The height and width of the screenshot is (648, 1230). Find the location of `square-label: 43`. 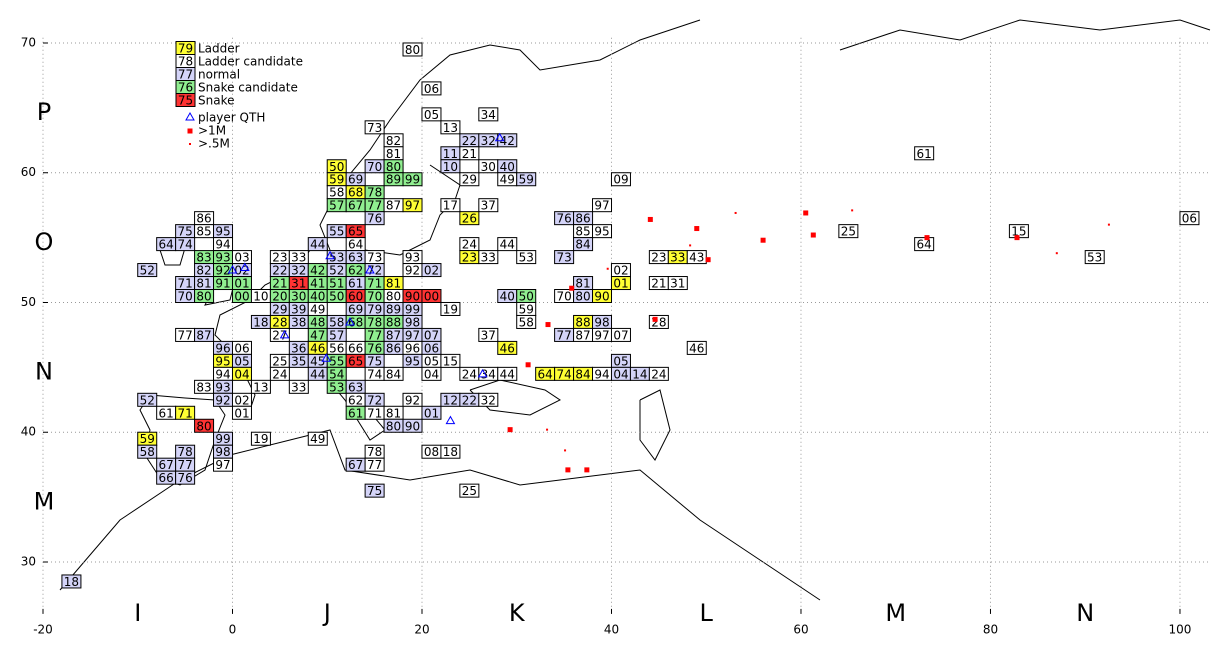

square-label: 43 is located at coordinates (696, 258).